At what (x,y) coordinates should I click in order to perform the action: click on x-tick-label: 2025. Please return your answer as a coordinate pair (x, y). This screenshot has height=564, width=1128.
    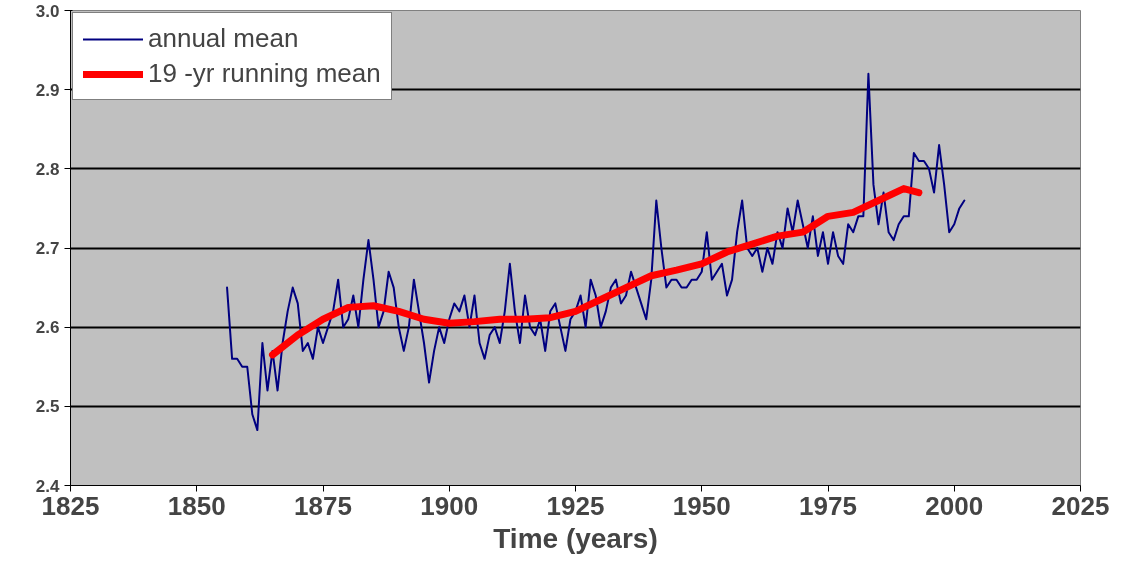
    Looking at the image, I should click on (1080, 505).